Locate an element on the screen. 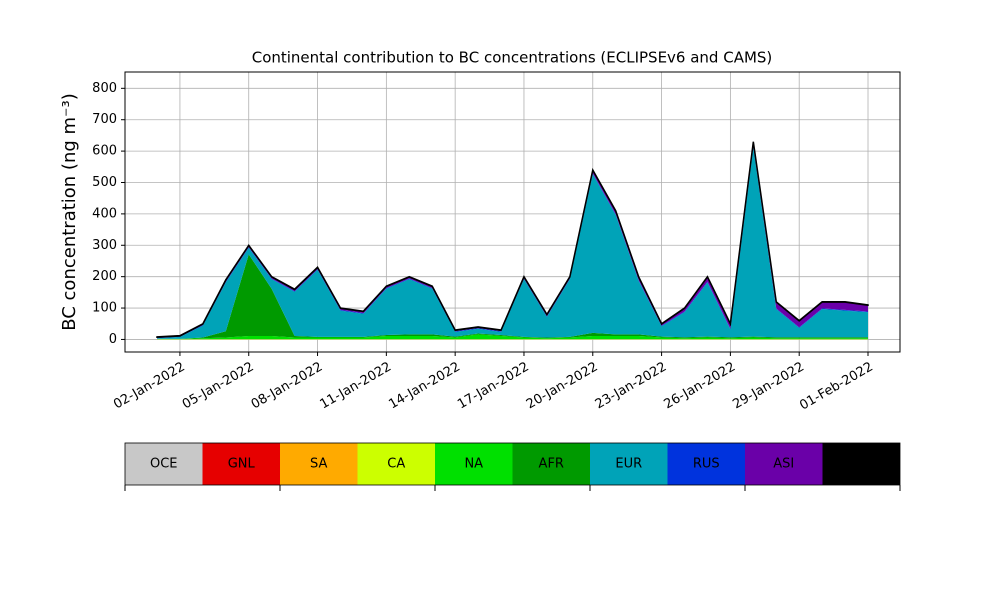  legend-label: AUS is located at coordinates (861, 464).